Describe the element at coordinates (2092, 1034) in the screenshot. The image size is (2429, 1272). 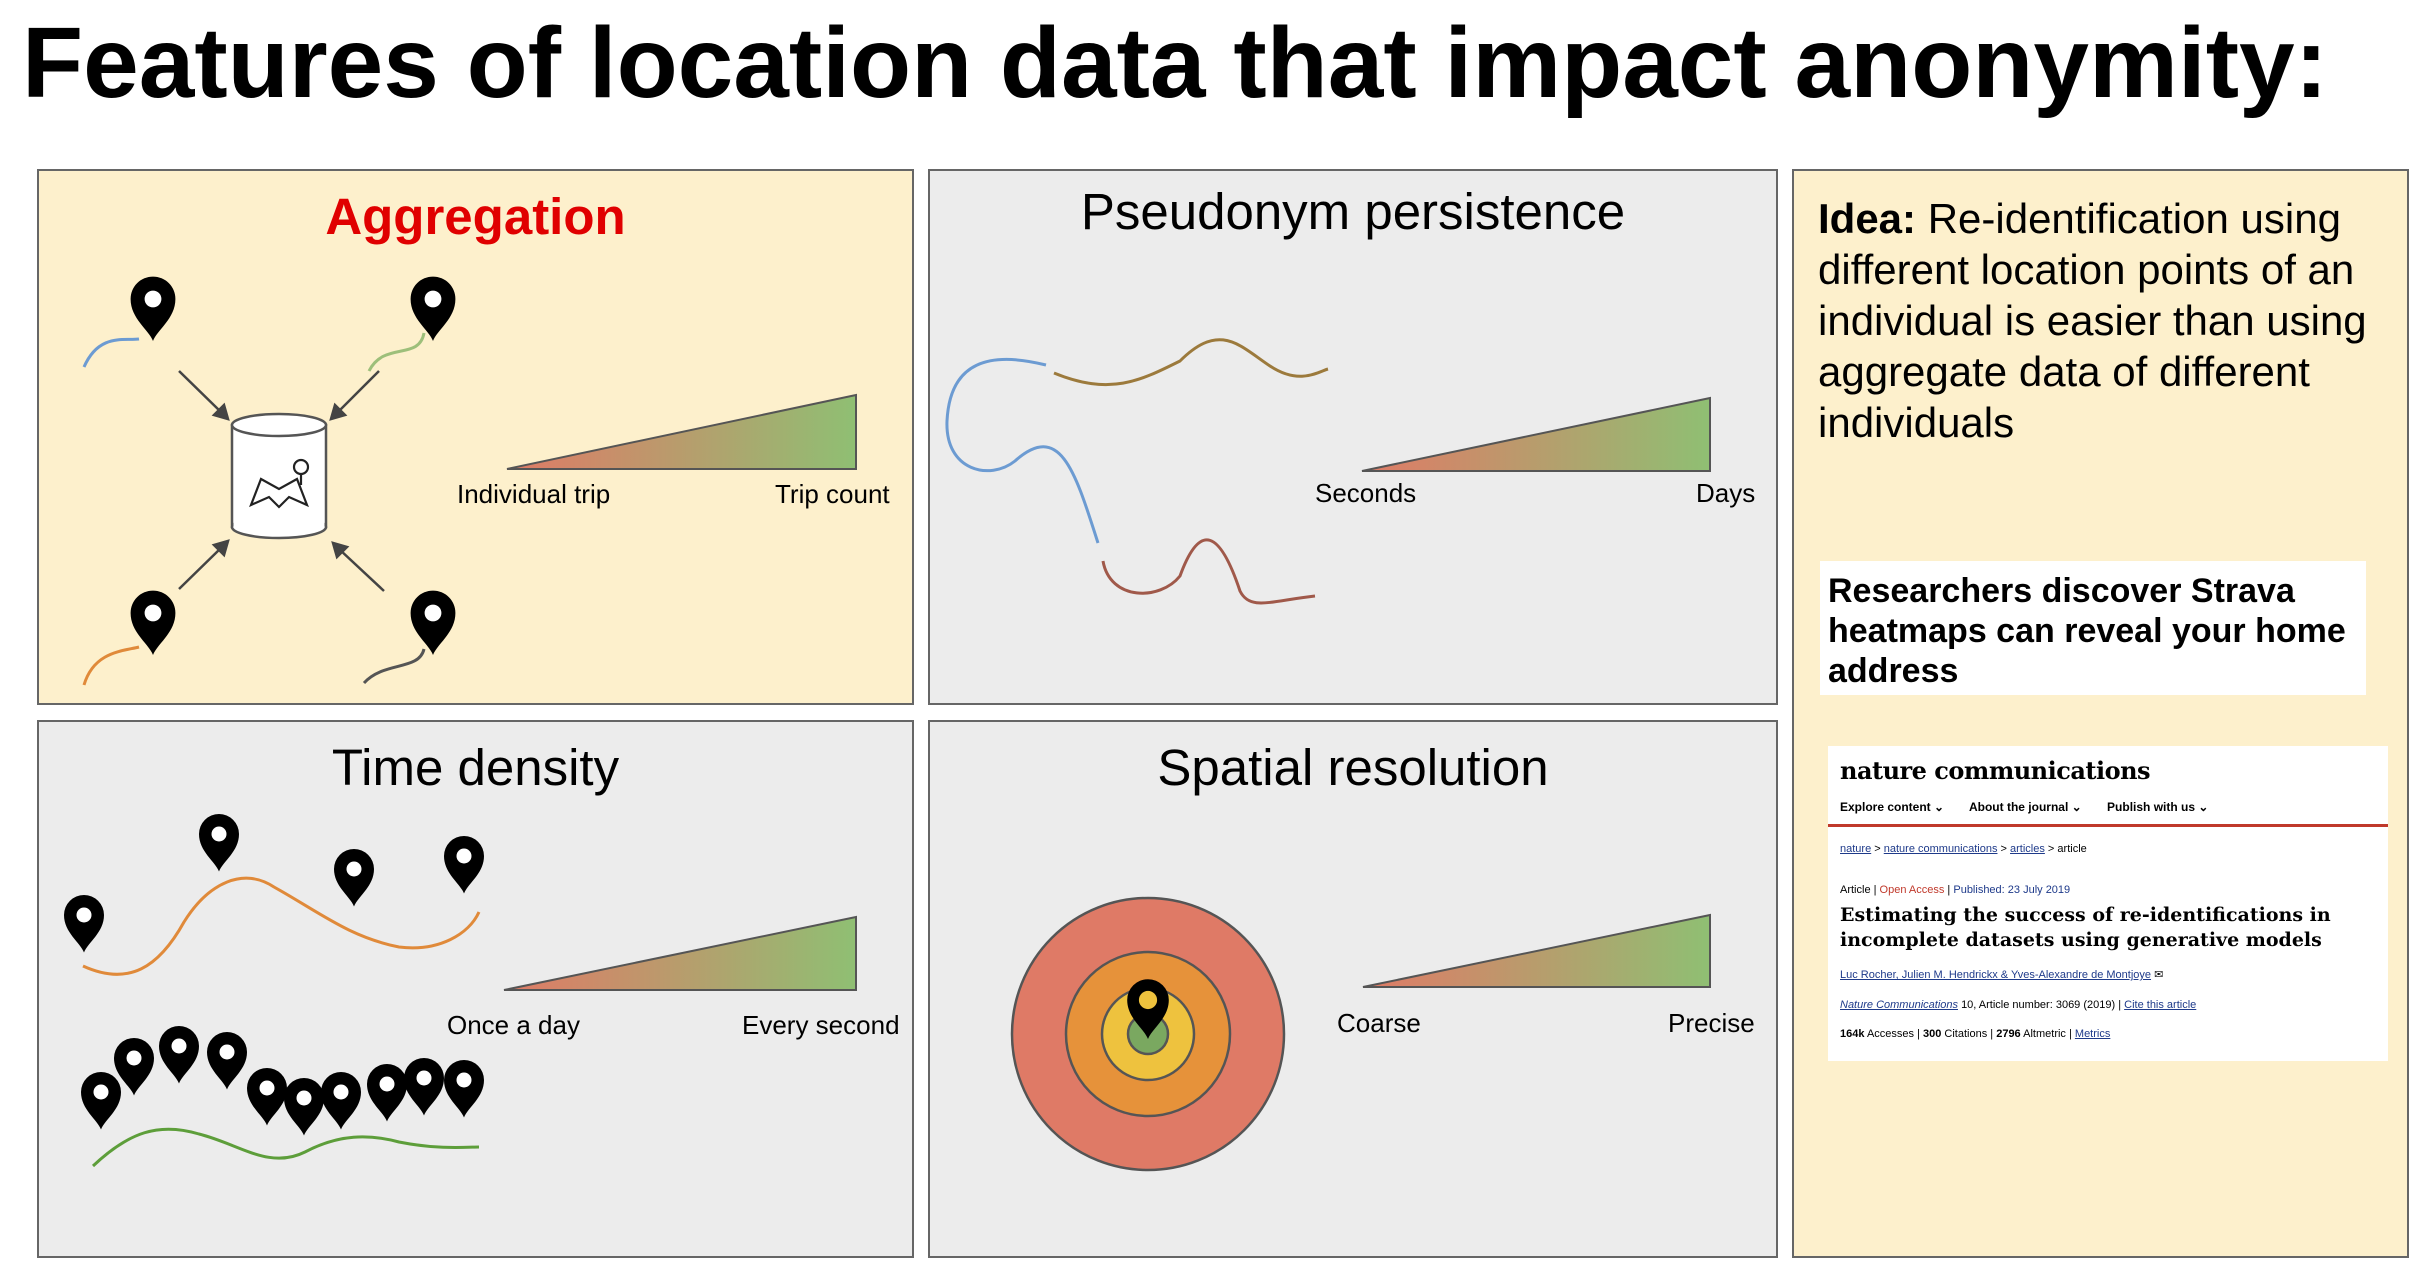
I see `metrics-link: Metrics` at that location.